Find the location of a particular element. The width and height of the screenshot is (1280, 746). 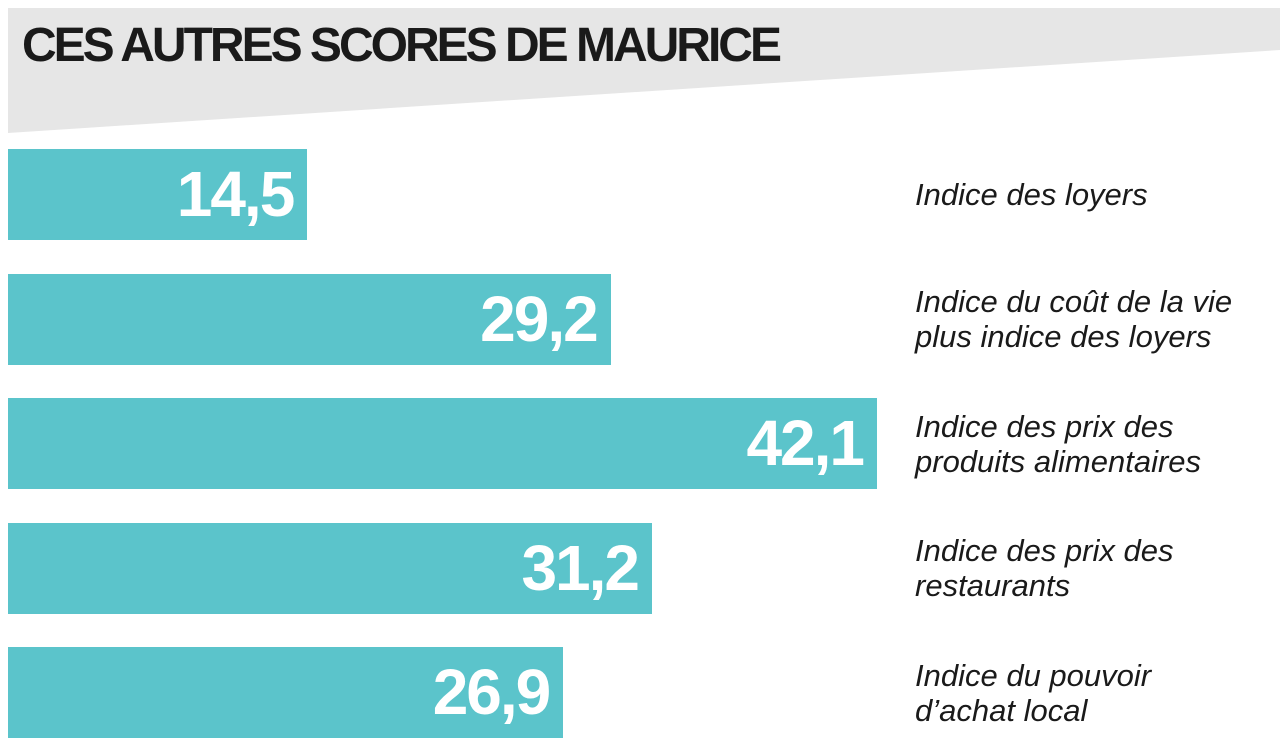

category-label: Indice du pouvoir d’achat local is located at coordinates (1033, 692).